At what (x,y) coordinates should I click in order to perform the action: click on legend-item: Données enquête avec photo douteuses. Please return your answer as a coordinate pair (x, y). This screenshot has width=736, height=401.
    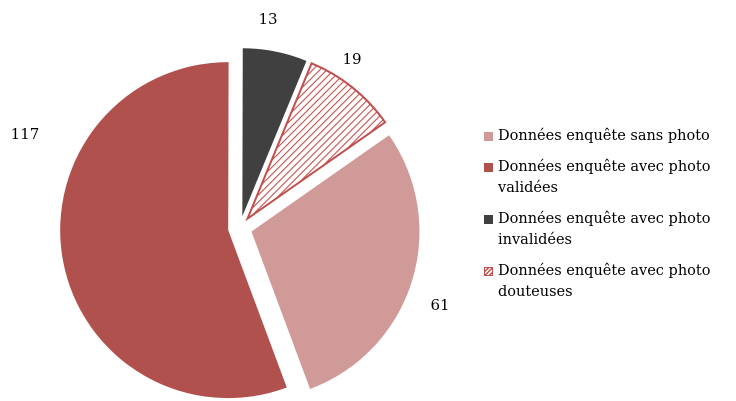
    Looking at the image, I should click on (604, 282).